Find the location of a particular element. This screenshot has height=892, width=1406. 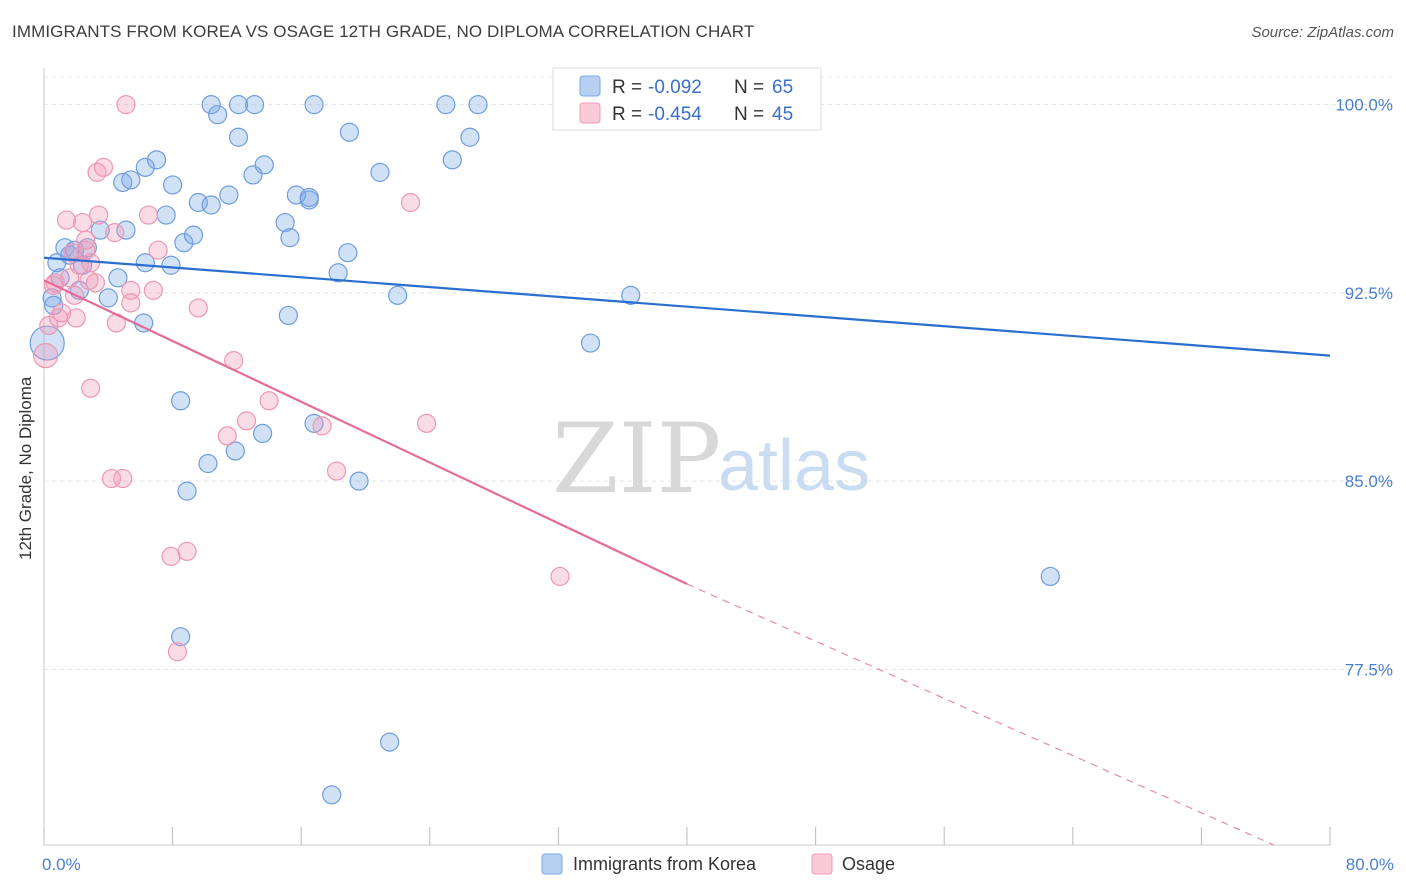

watermark: ZIP atlas is located at coordinates (711, 459).